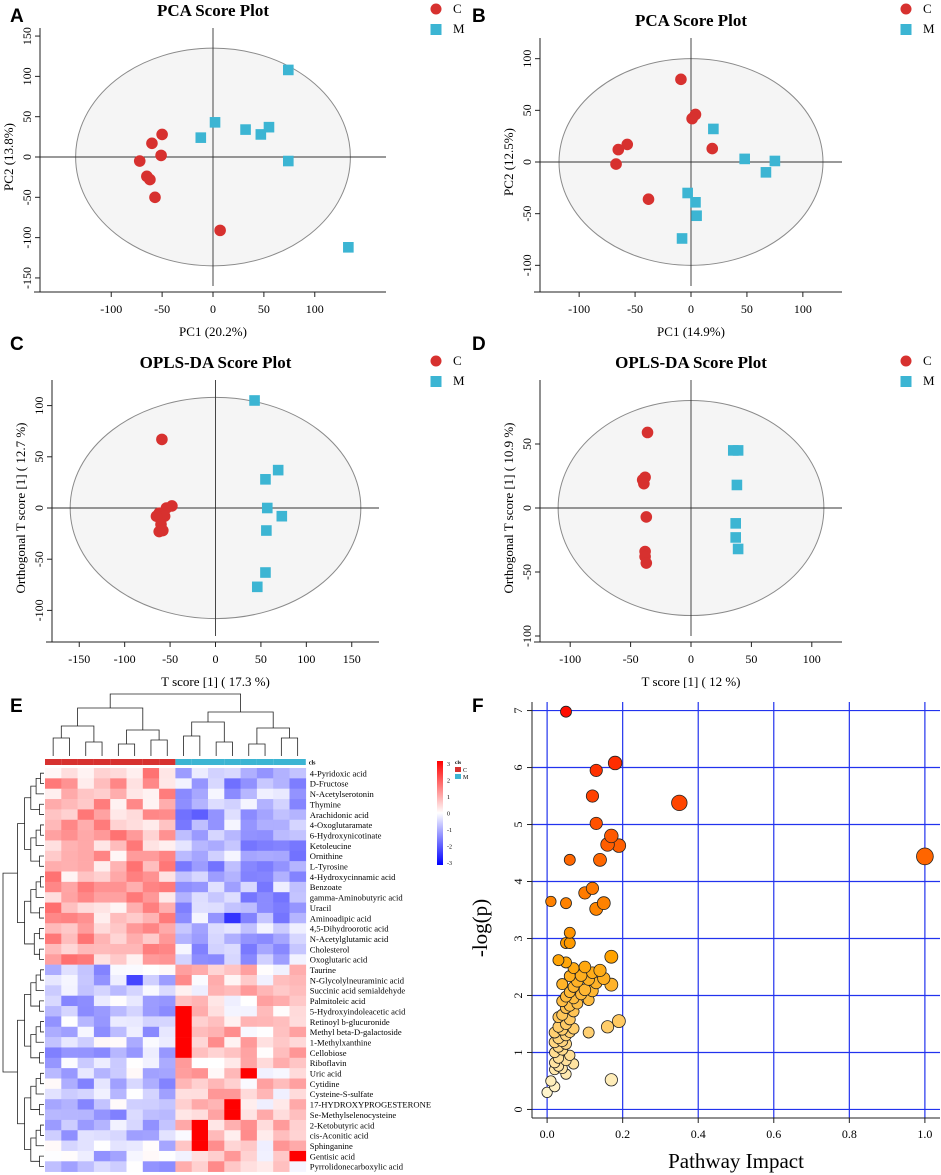  I want to click on y-tick-label: 150, so click(27, 36).